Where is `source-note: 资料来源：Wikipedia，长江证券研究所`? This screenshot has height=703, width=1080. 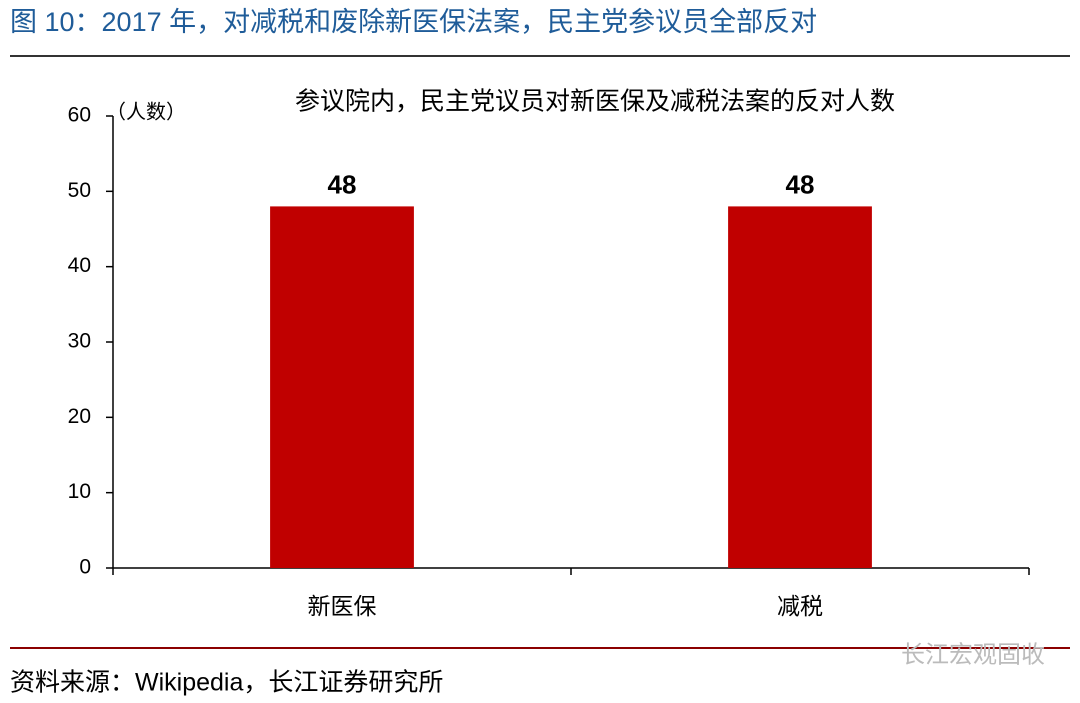
source-note: 资料来源：Wikipedia，长江证券研究所 is located at coordinates (226, 683).